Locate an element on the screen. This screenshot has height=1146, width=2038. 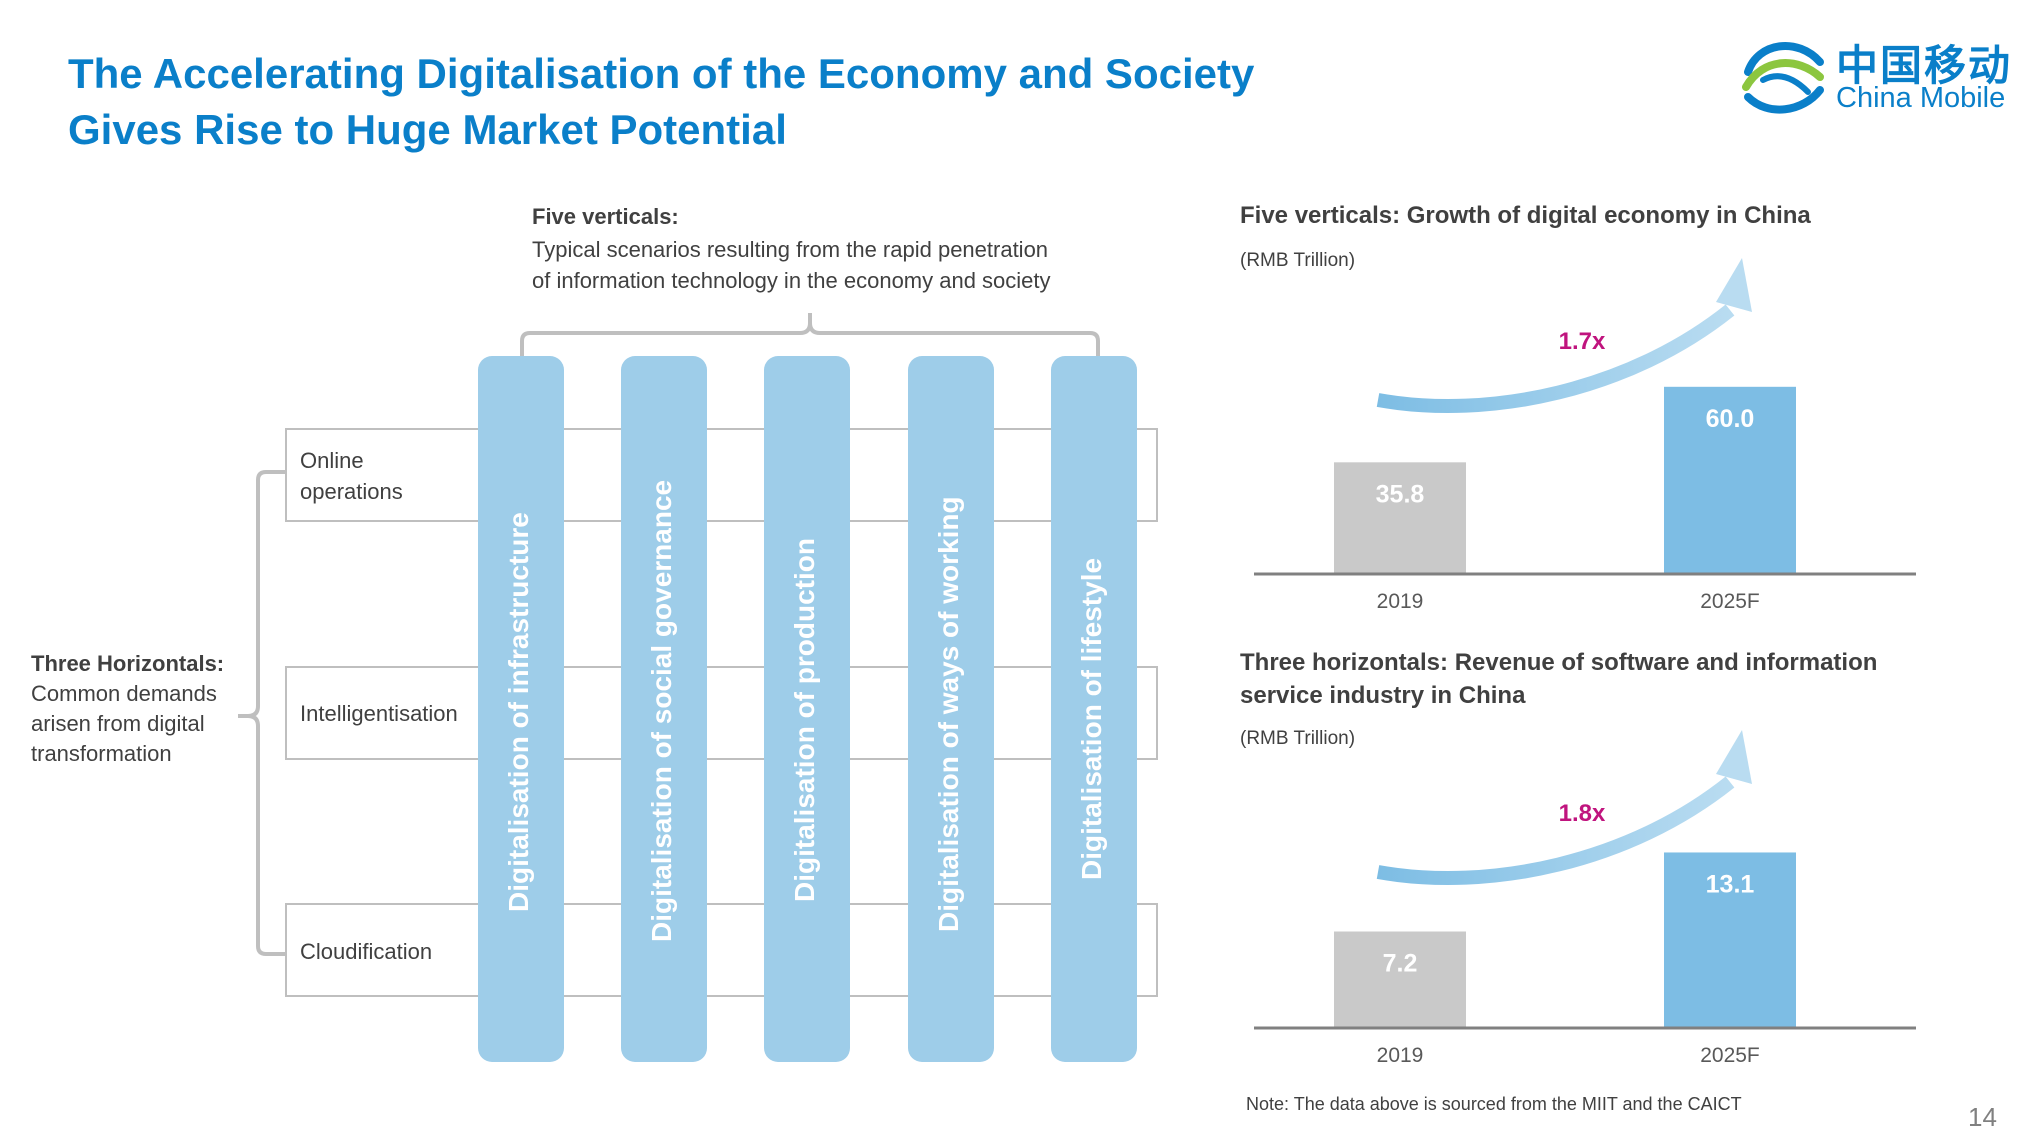
verticals-caption-heading: Five verticals: is located at coordinates (605, 216).